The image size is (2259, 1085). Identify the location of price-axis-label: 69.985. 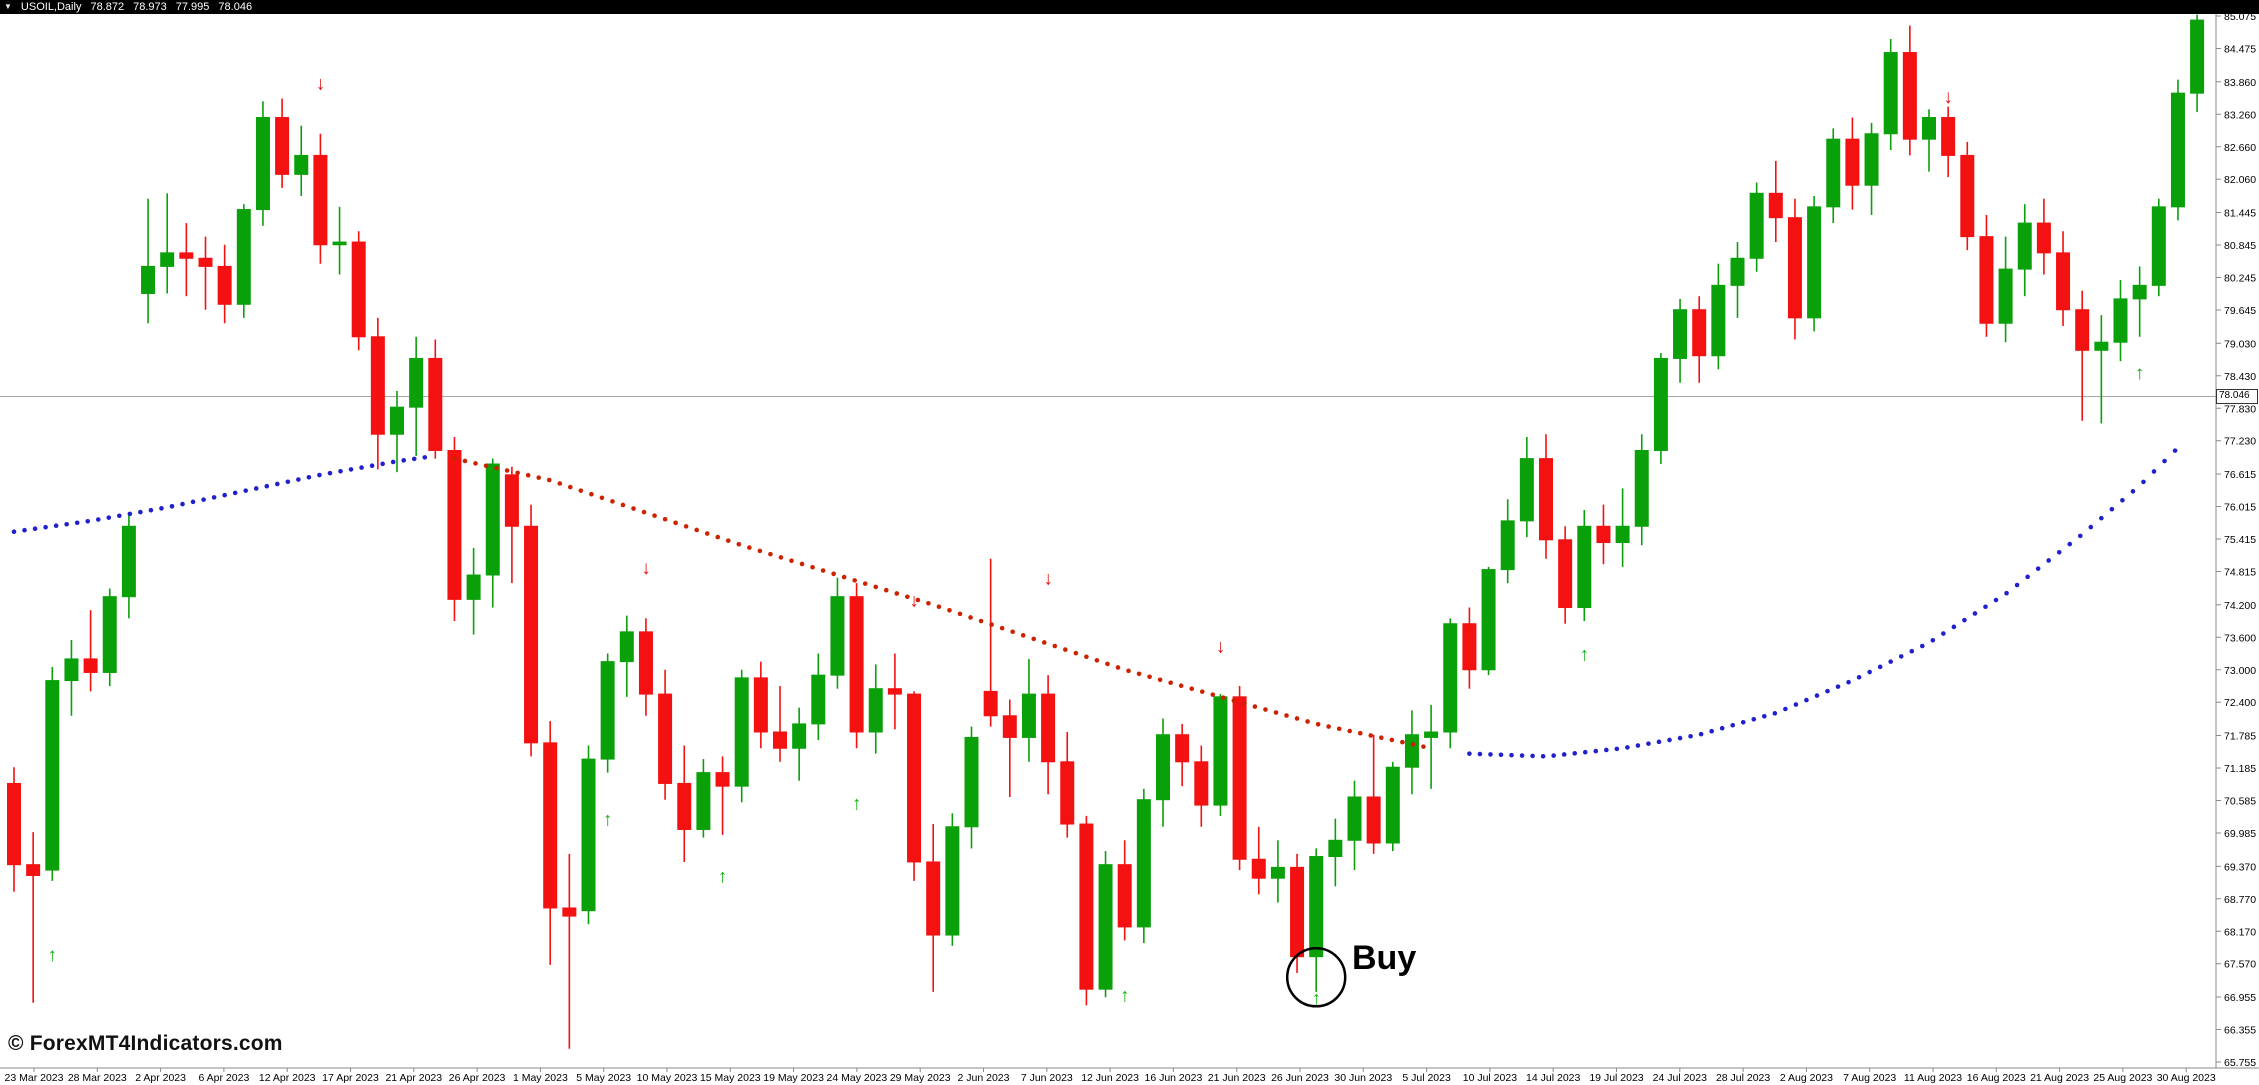
(2240, 834).